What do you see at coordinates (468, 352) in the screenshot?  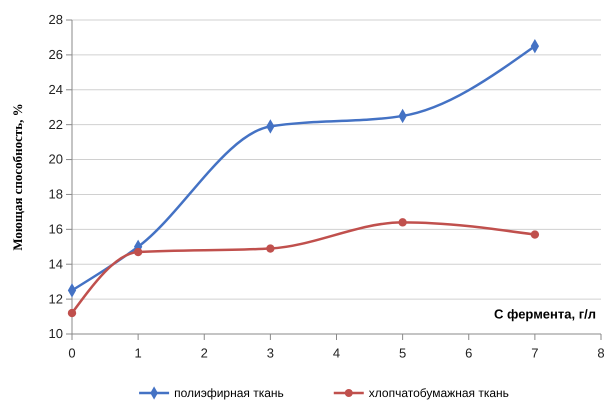 I see `x-tick-label: 6` at bounding box center [468, 352].